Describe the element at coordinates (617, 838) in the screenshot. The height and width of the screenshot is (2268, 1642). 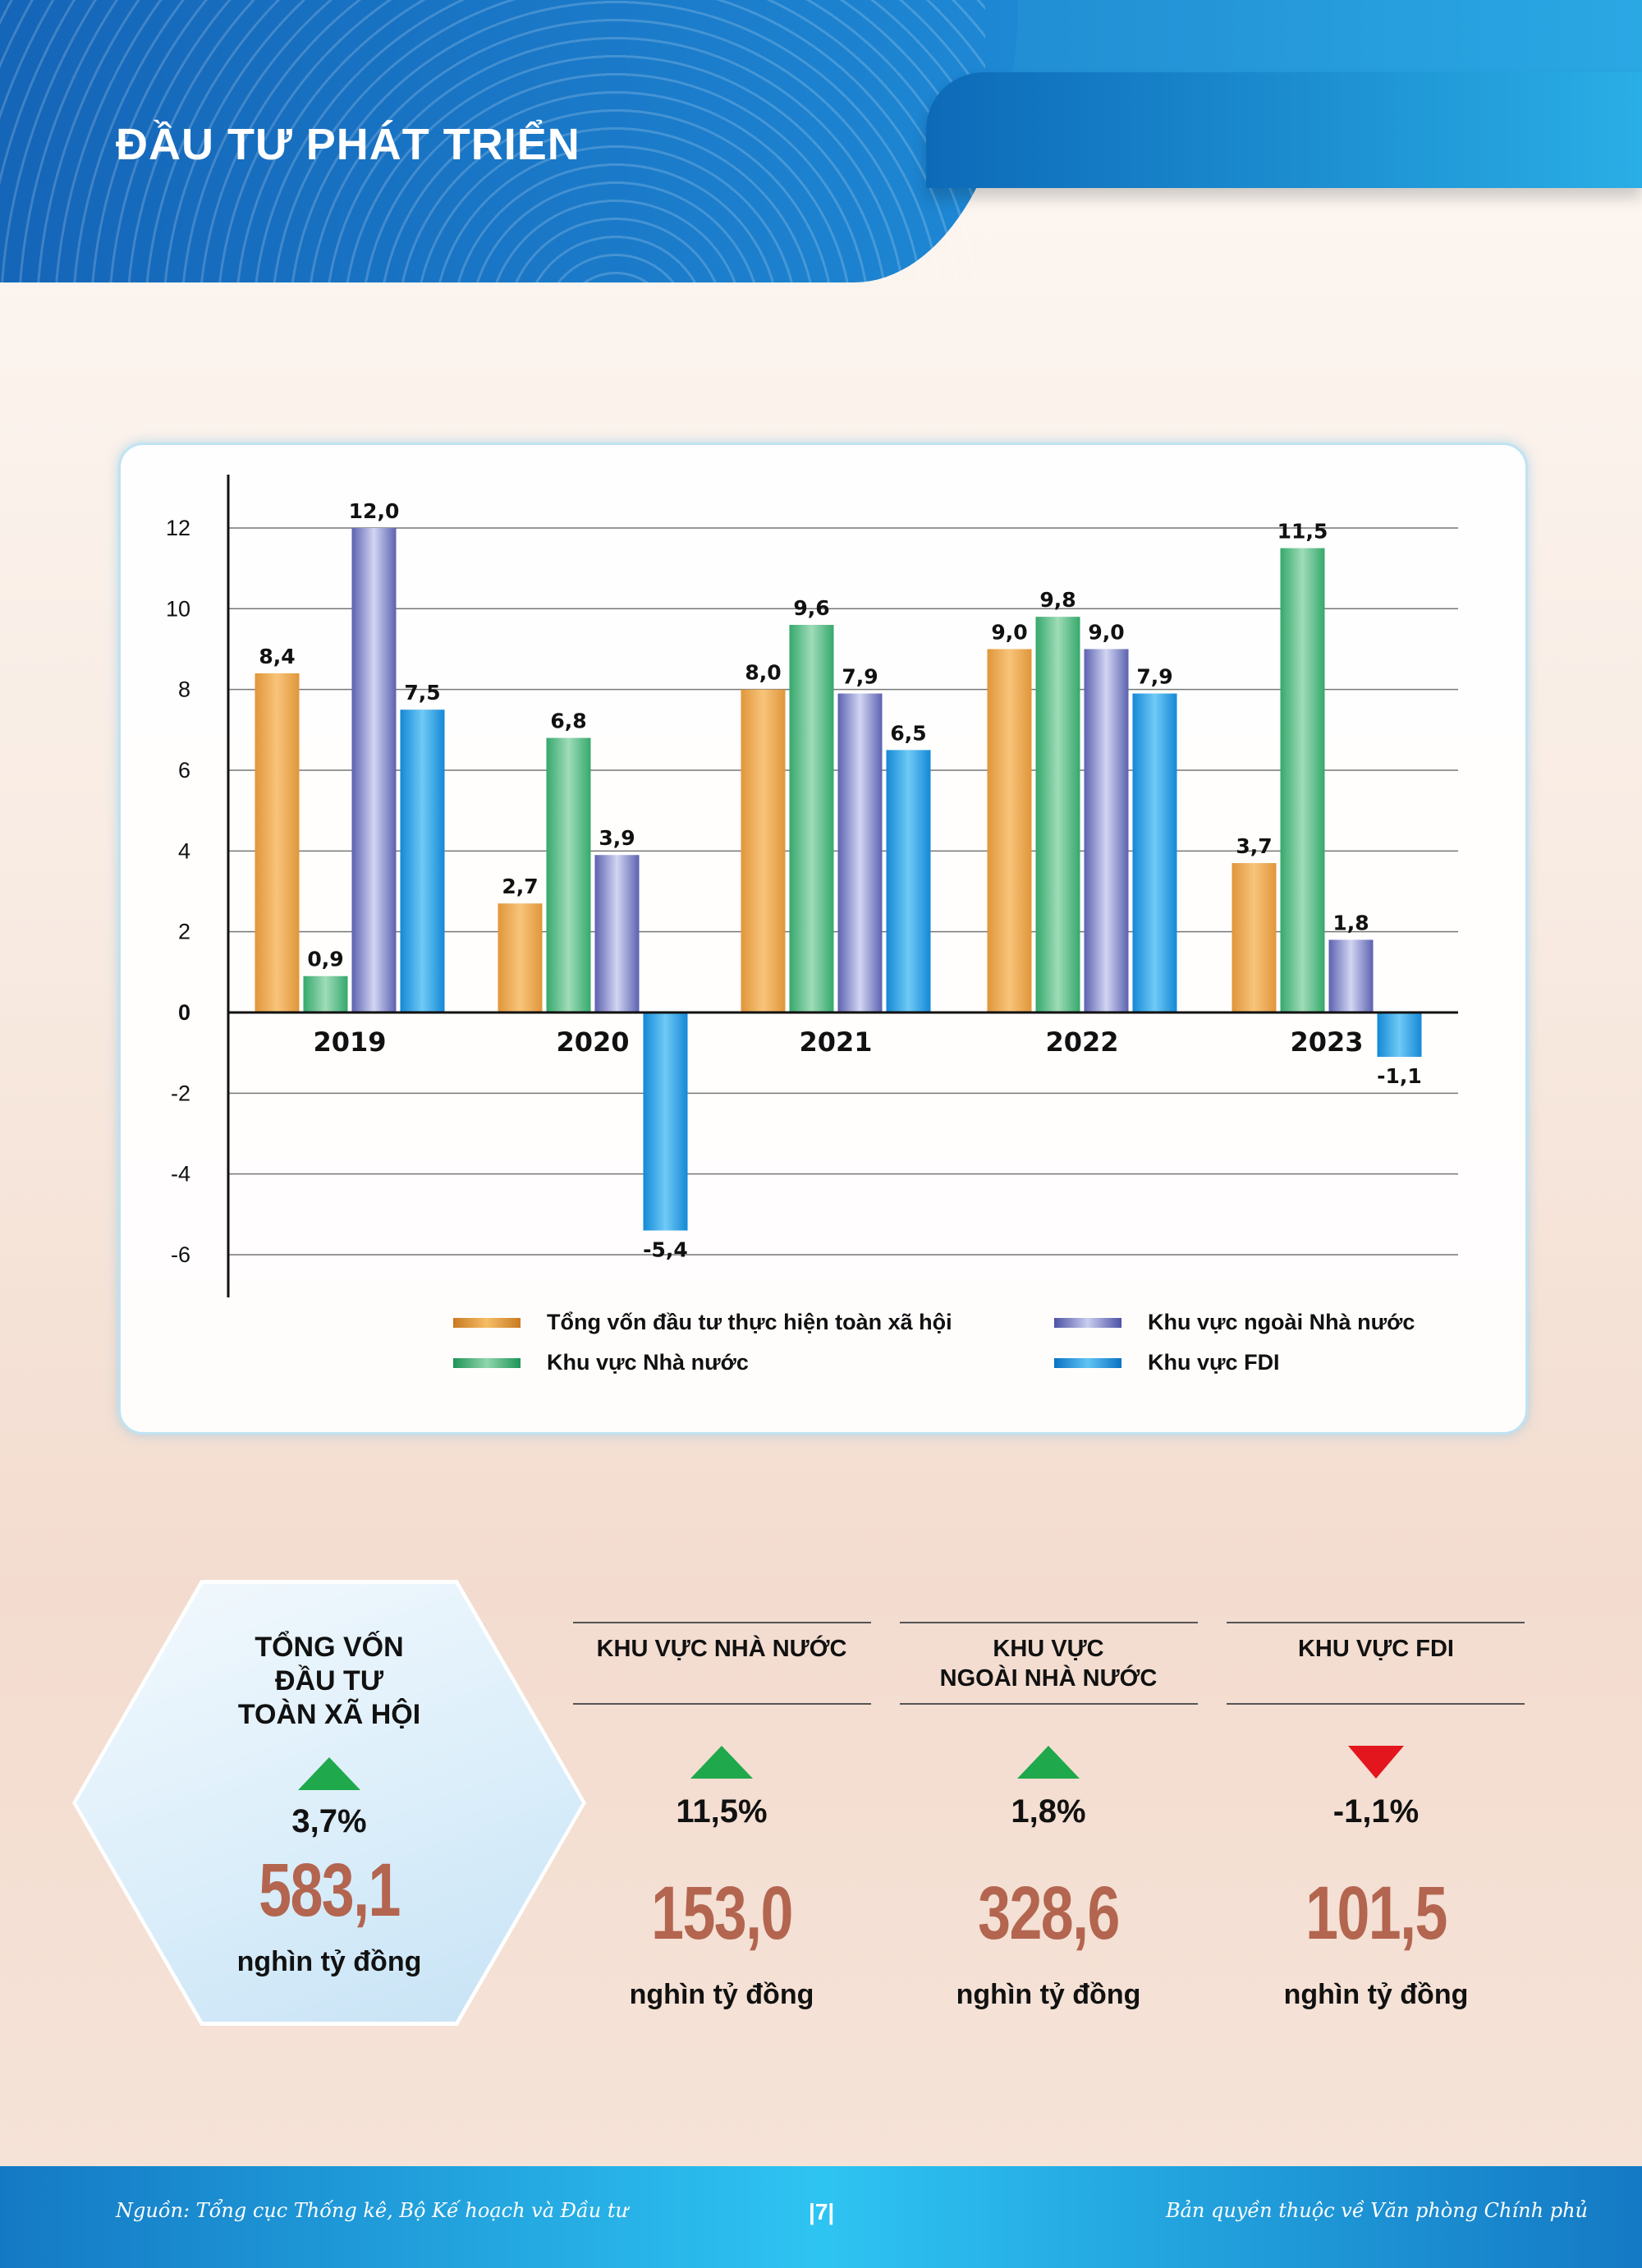
I see `data-label: 3,9` at that location.